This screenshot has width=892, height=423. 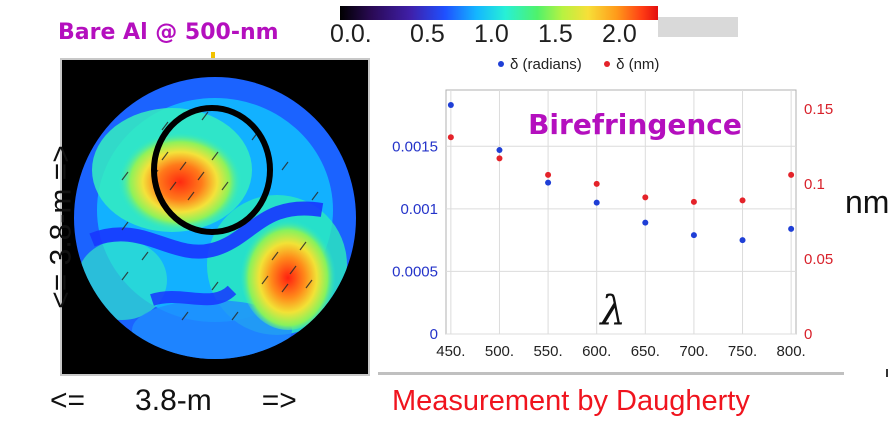 What do you see at coordinates (619, 34) in the screenshot?
I see `colorbar-tick-4: 2.0` at bounding box center [619, 34].